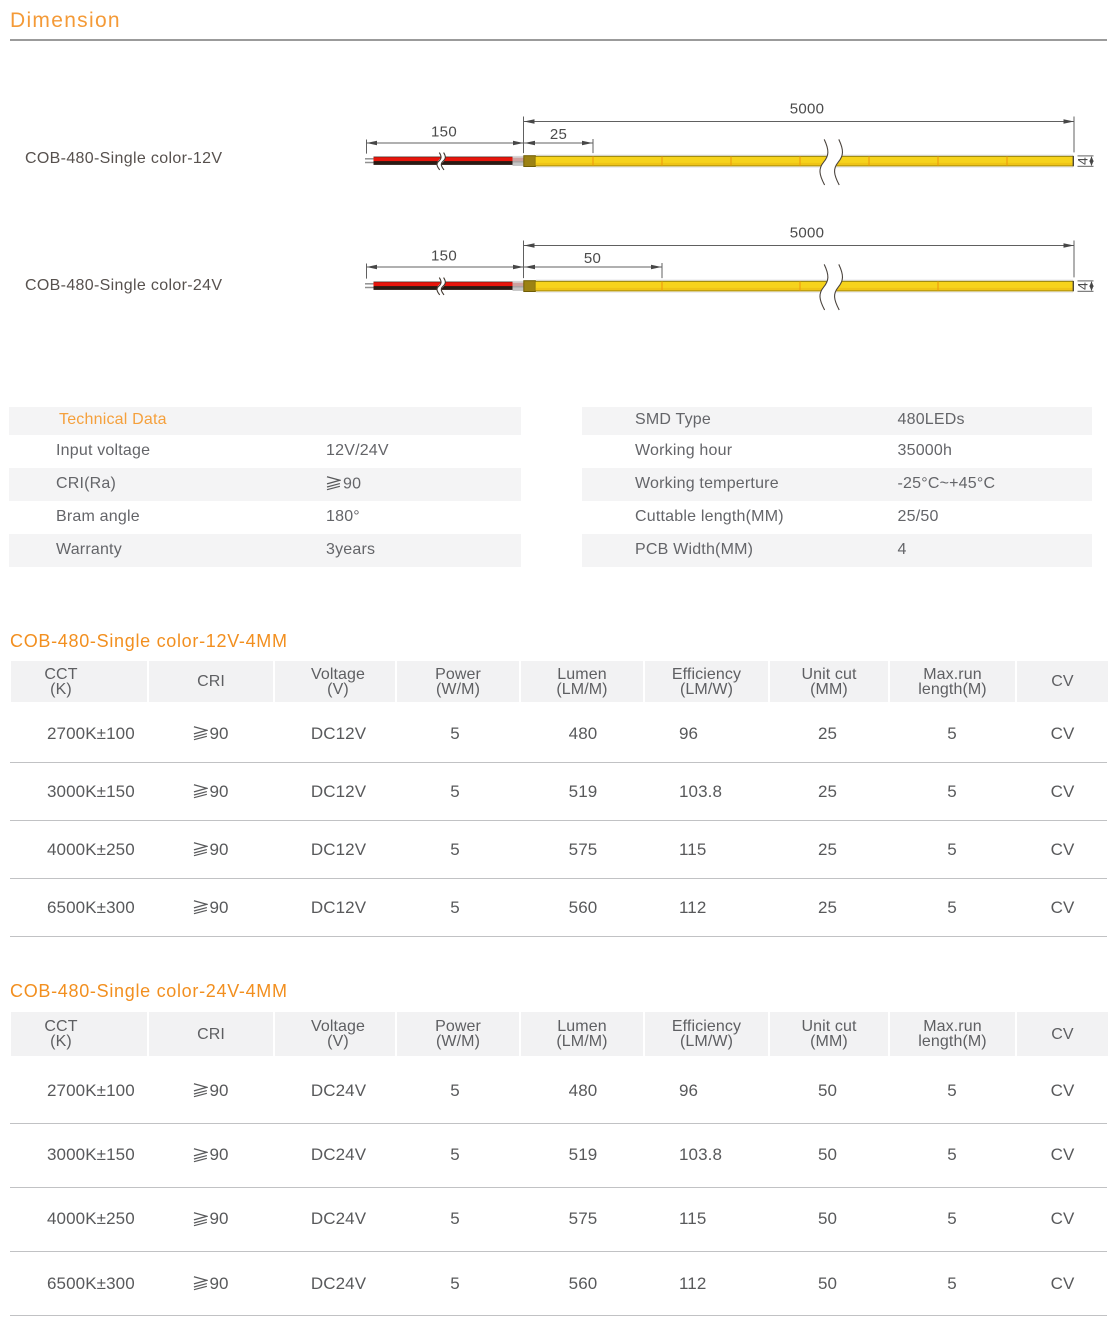  What do you see at coordinates (558, 134) in the screenshot?
I see `svg-text: 25` at bounding box center [558, 134].